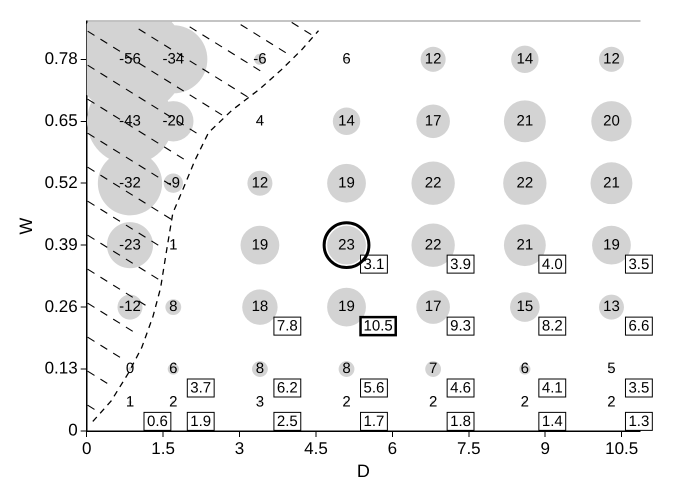 This screenshot has width=678, height=491. Describe the element at coordinates (260, 59) in the screenshot. I see `annotation: -6` at that location.